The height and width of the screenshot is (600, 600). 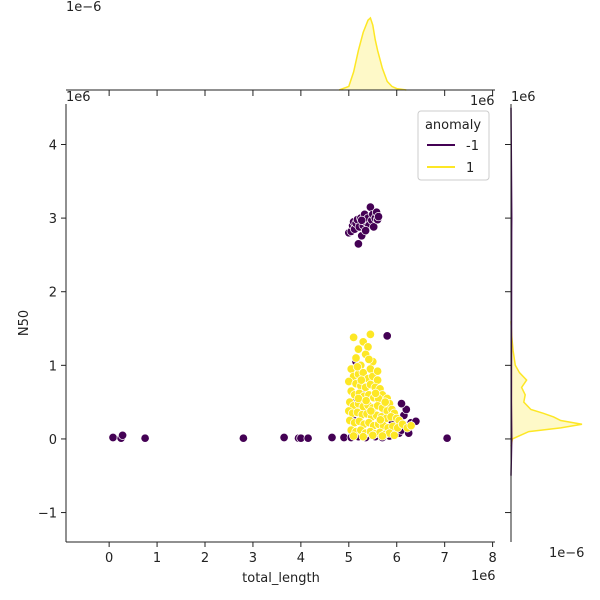 I want to click on top-marginal-density-fill, so click(x=373, y=54).